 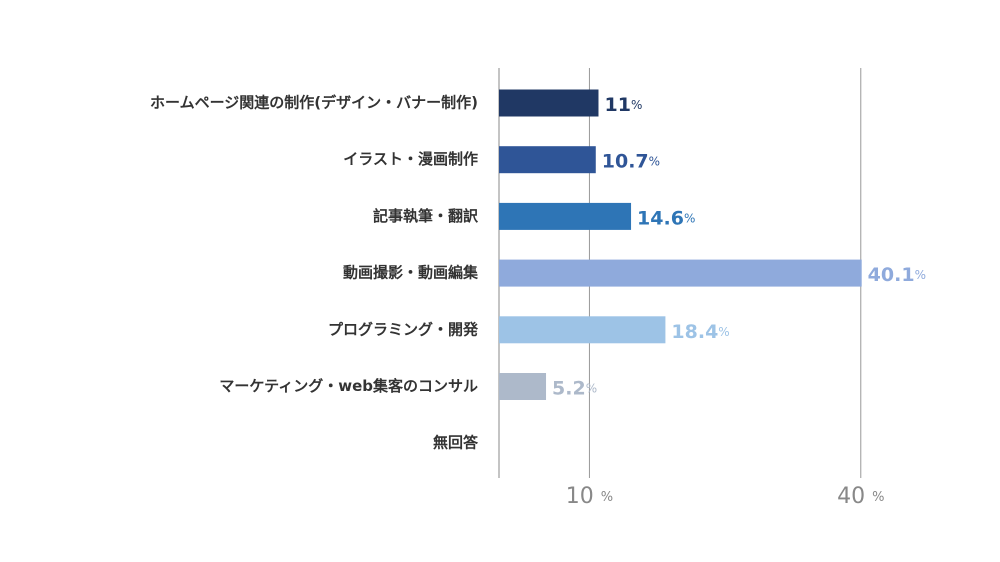 I want to click on category-label: プログラミング・開発, so click(x=403, y=329).